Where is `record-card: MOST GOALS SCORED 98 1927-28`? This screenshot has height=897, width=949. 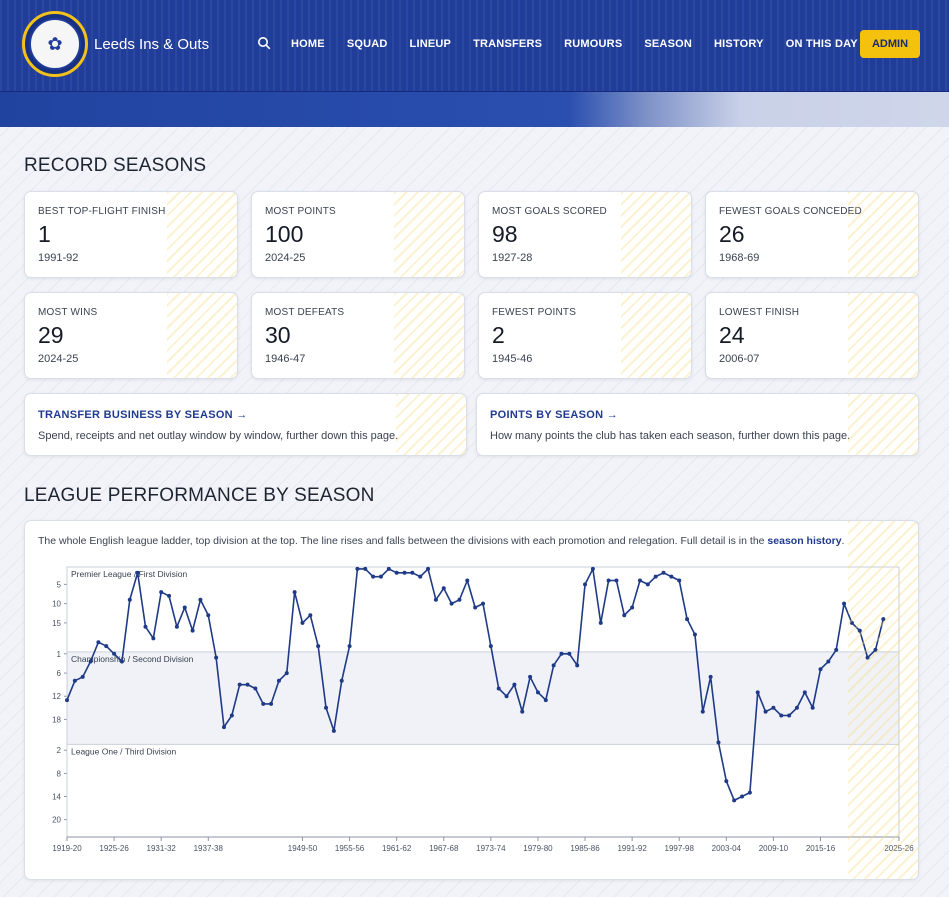 record-card: MOST GOALS SCORED 98 1927-28 is located at coordinates (585, 234).